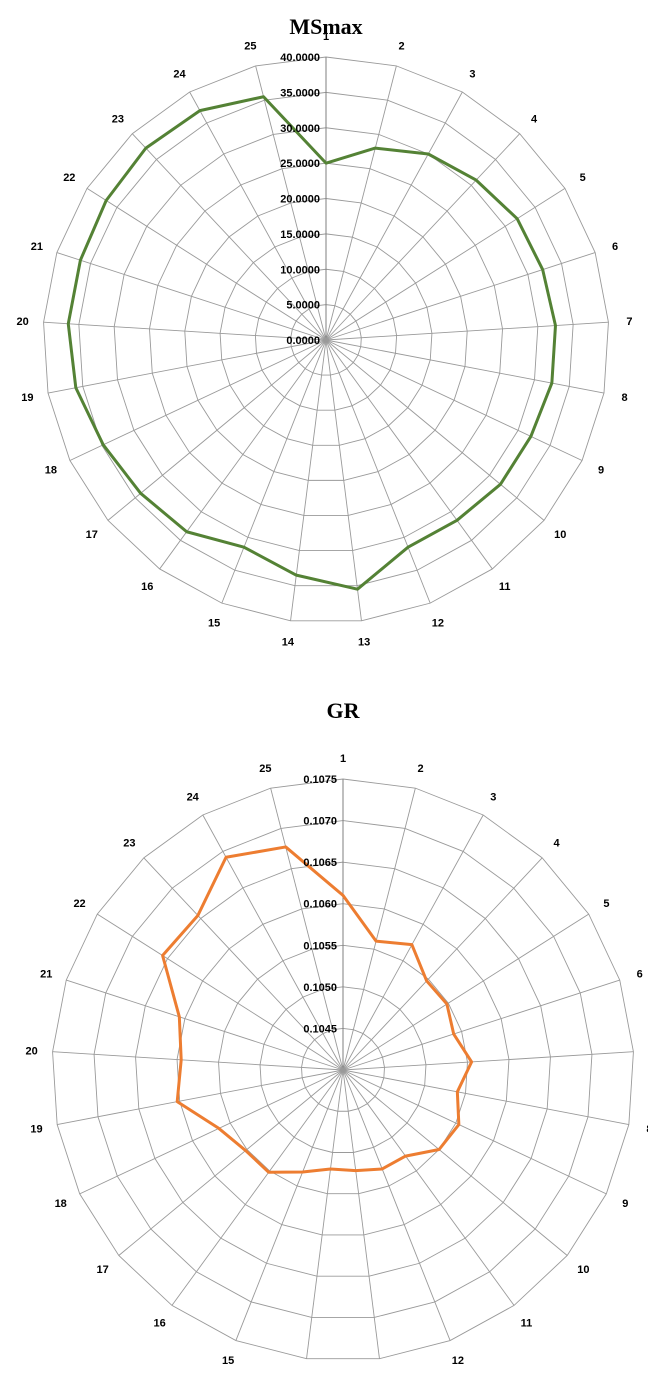  I want to click on msmax-category-label: 14, so click(288, 643).